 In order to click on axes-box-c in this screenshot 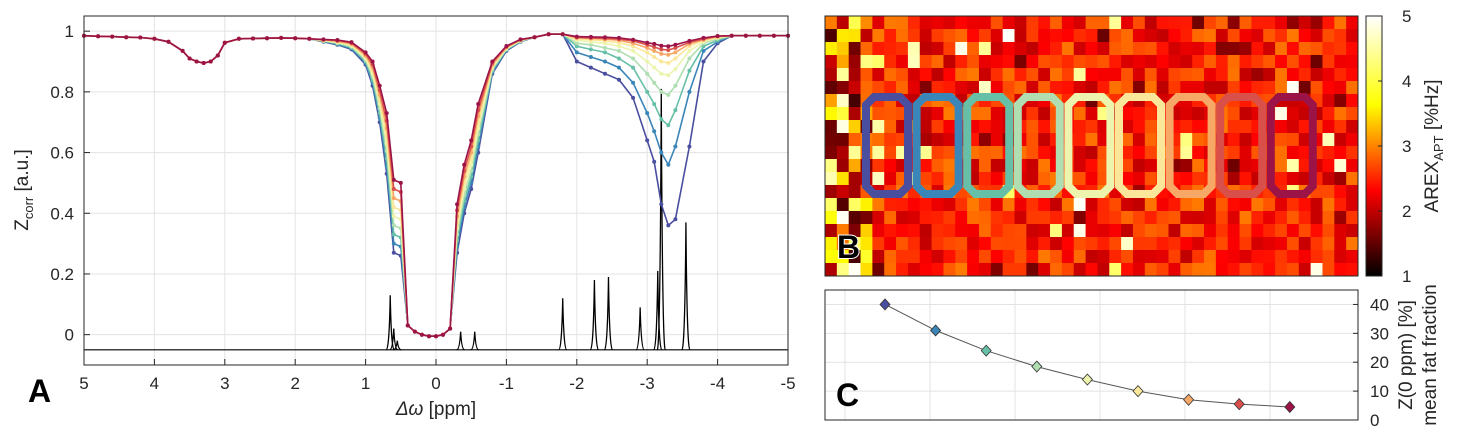, I will do `click(1091, 355)`.